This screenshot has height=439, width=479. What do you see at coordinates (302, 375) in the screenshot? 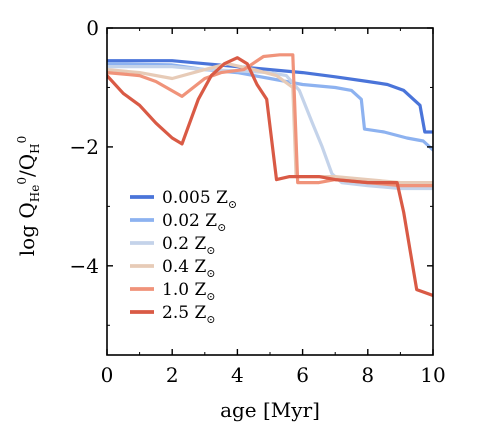
I see `x-tick-label-3: 6` at bounding box center [302, 375].